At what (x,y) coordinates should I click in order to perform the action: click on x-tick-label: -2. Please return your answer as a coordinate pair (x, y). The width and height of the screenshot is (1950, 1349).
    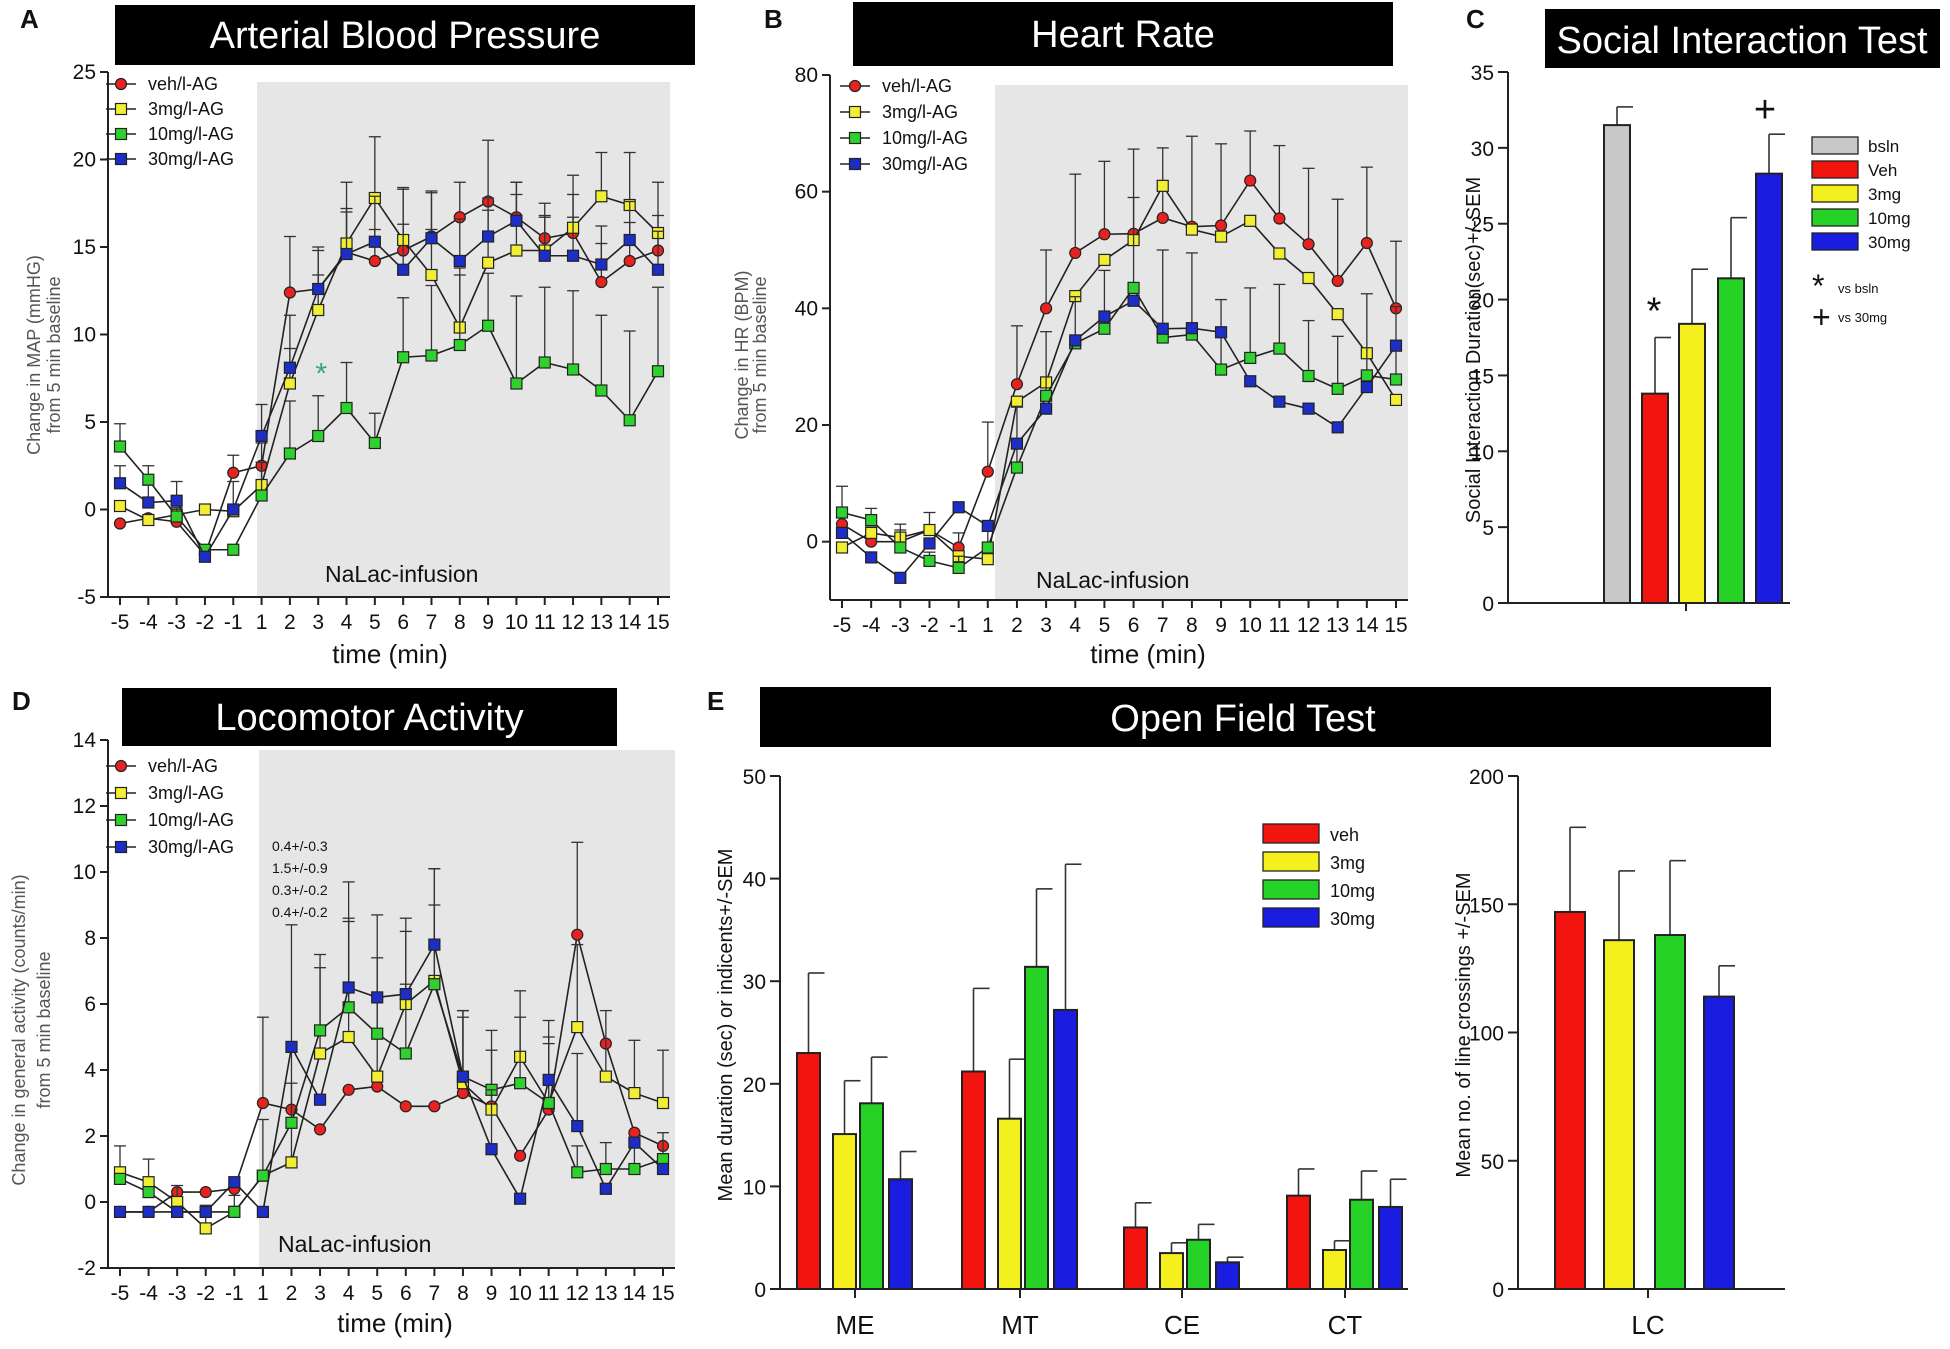
    Looking at the image, I should click on (205, 1293).